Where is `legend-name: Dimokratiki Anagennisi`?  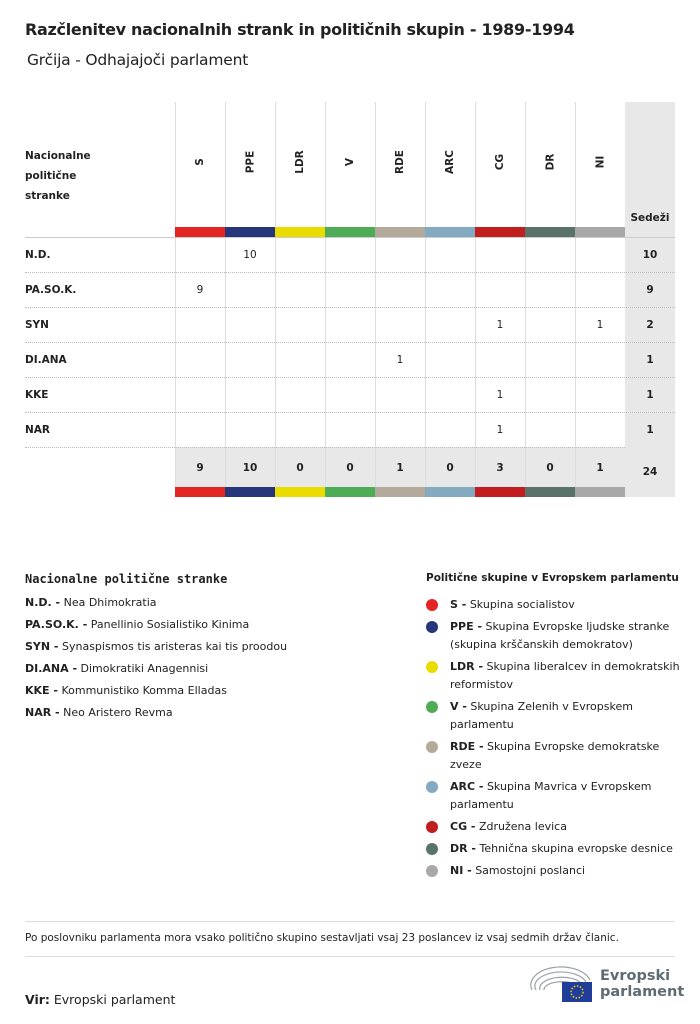
legend-name: Dimokratiki Anagennisi is located at coordinates (144, 668).